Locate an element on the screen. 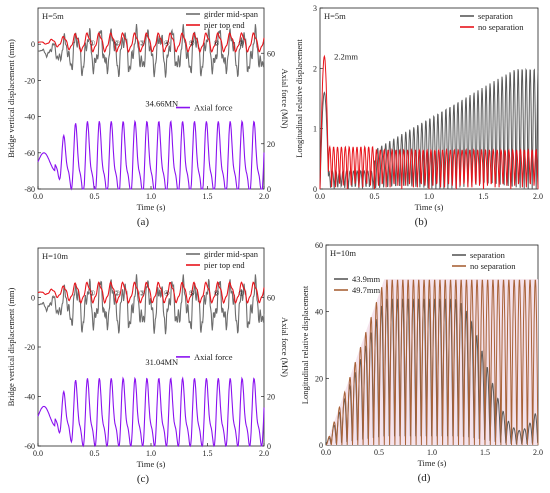  y-tick-label: -80 is located at coordinates (29, 189).